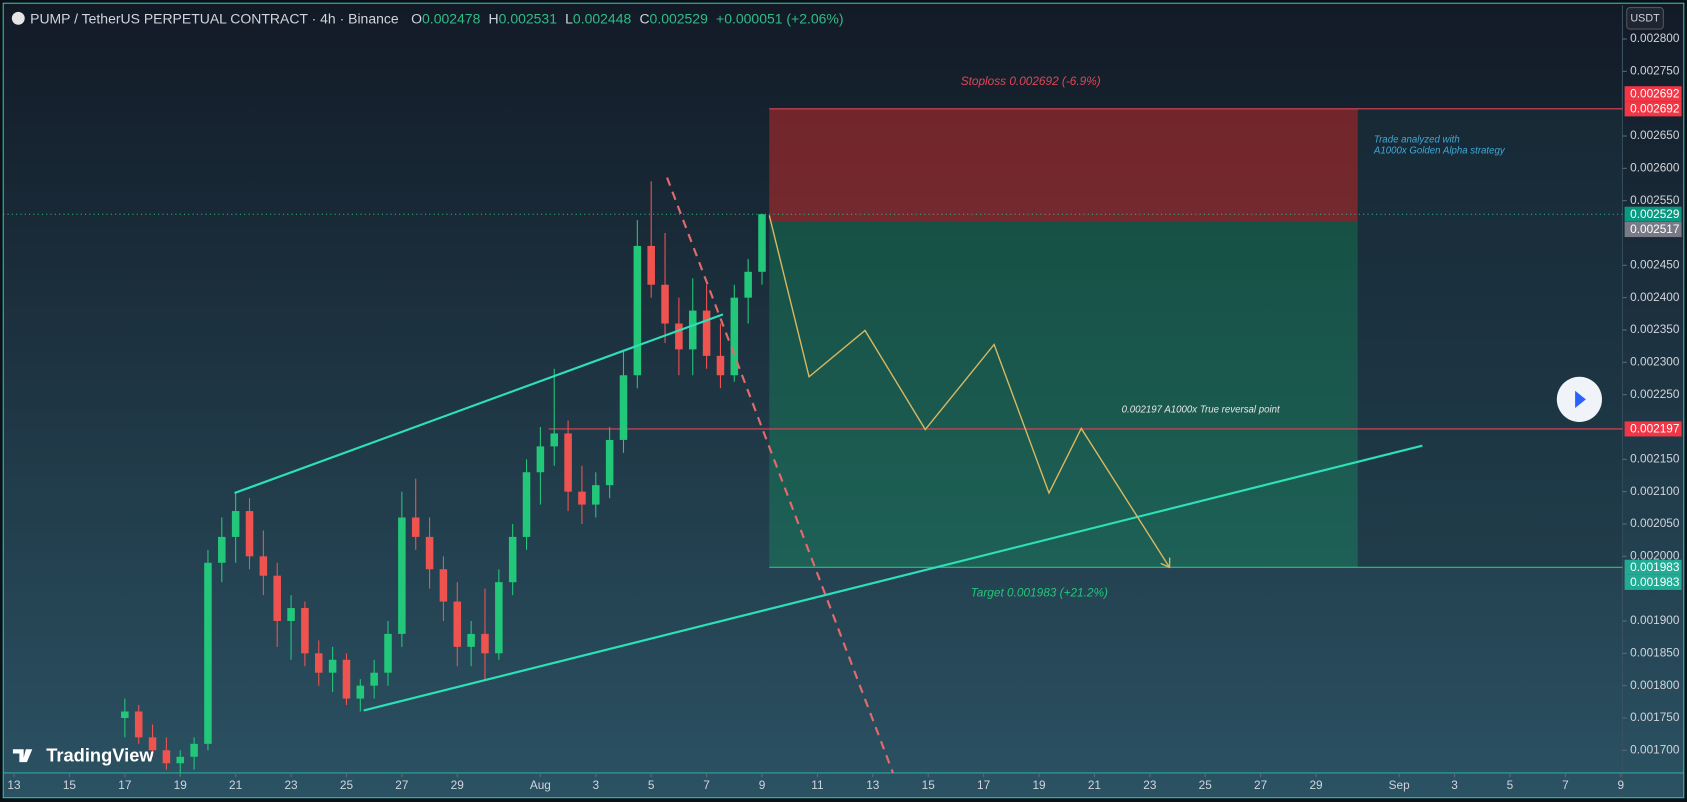  Describe the element at coordinates (779, 18) in the screenshot. I see `change: +0.000051 (+2.06%)` at that location.